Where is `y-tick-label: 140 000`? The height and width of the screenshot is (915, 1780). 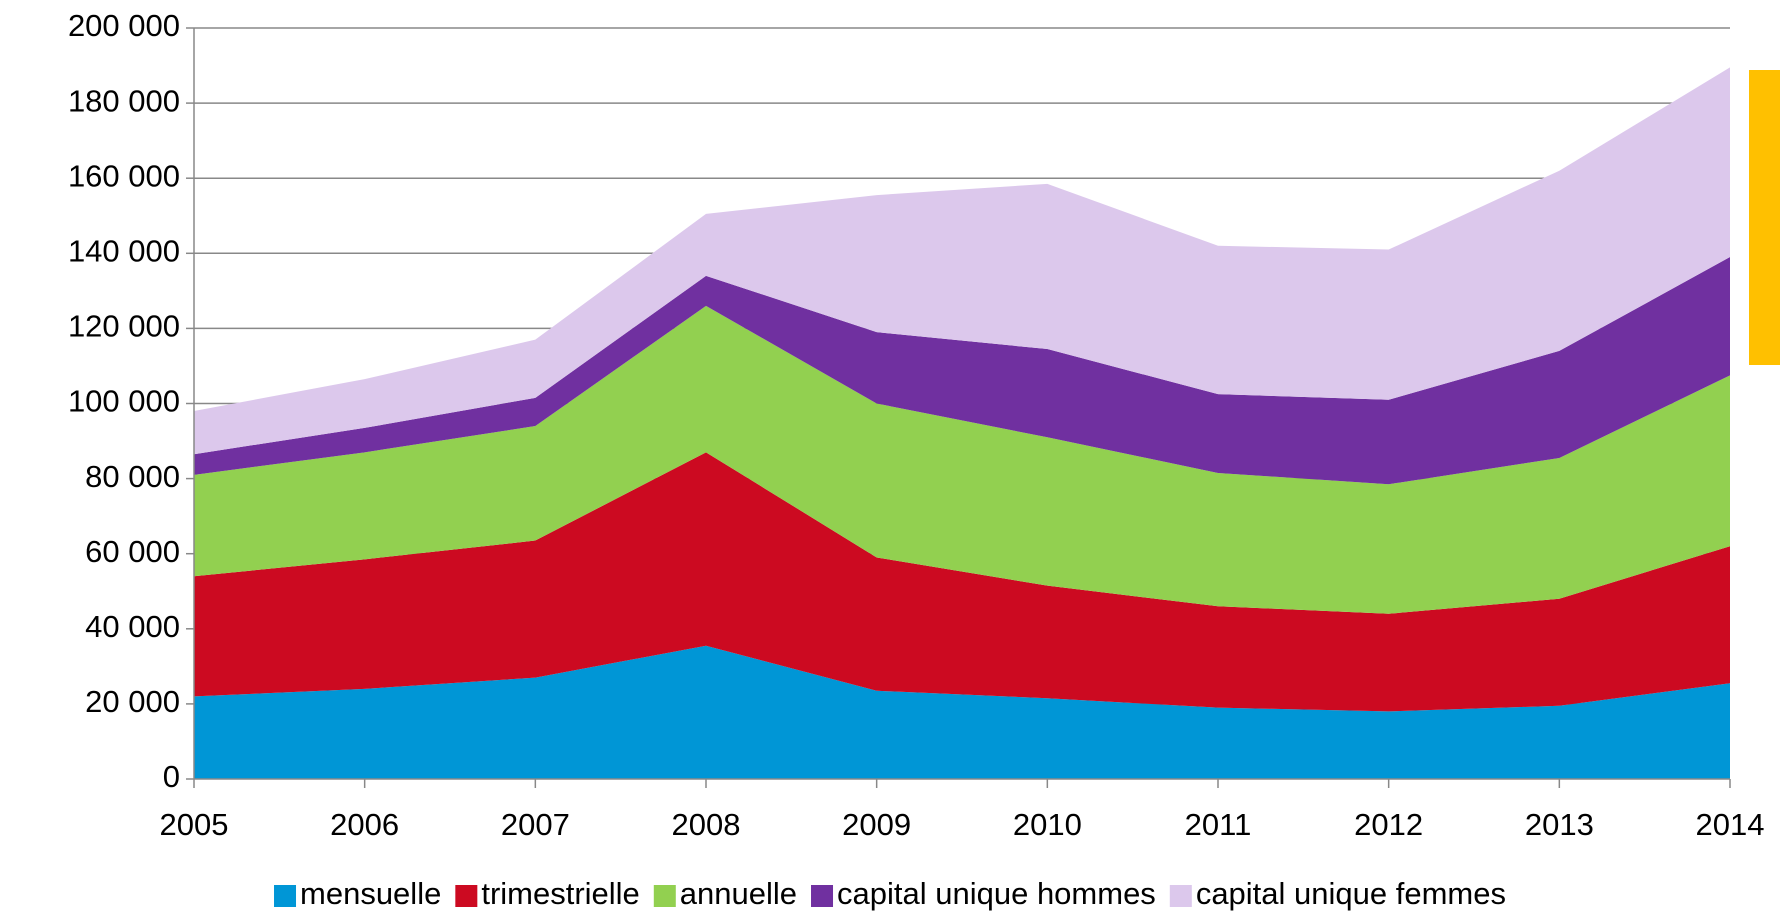 y-tick-label: 140 000 is located at coordinates (124, 250).